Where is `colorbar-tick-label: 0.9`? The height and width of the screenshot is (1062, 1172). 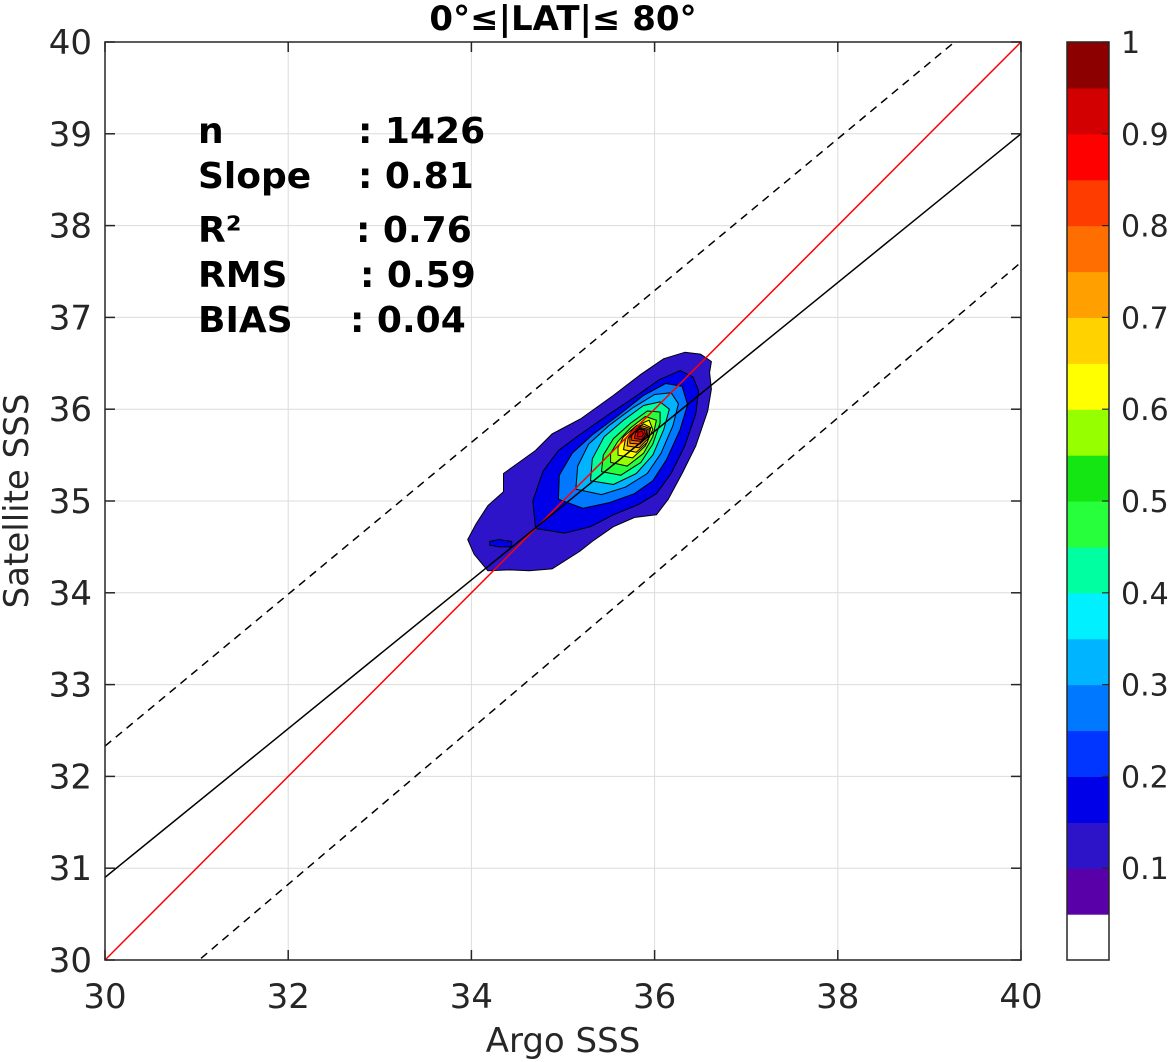 colorbar-tick-label: 0.9 is located at coordinates (1145, 135).